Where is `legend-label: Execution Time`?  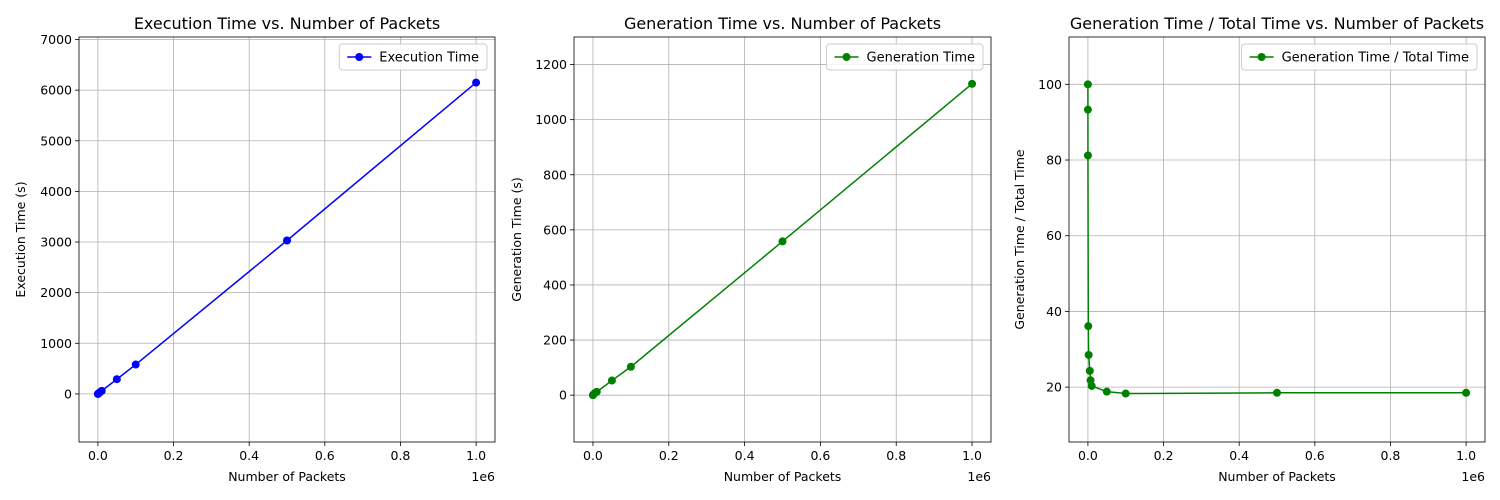 legend-label: Execution Time is located at coordinates (429, 58).